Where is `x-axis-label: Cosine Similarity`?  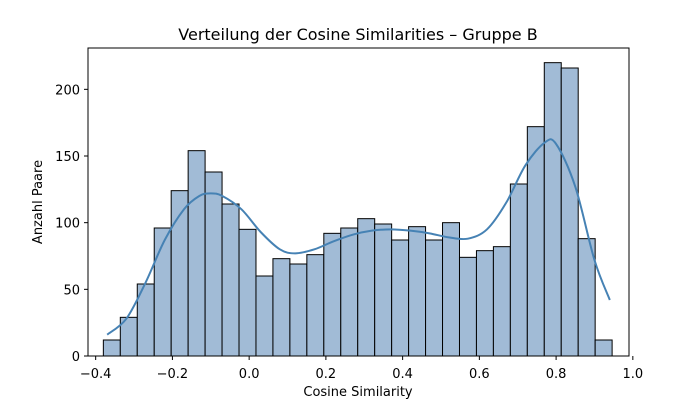
x-axis-label: Cosine Similarity is located at coordinates (358, 392).